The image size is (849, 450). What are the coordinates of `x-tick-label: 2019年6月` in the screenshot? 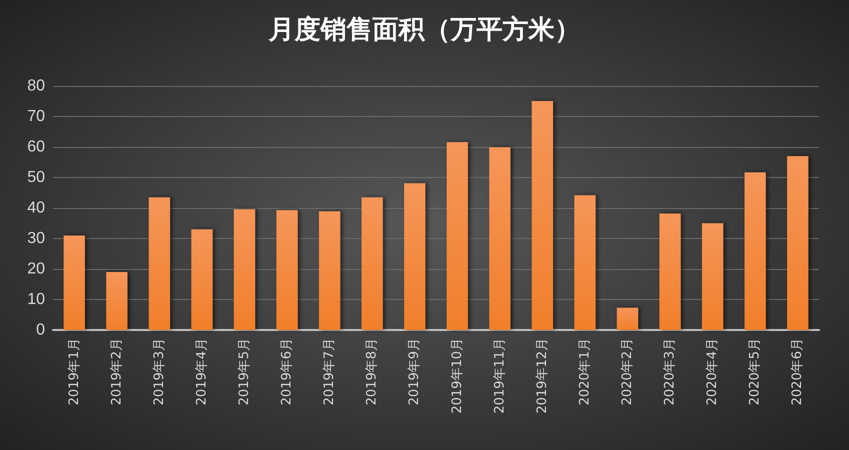 It's located at (287, 372).